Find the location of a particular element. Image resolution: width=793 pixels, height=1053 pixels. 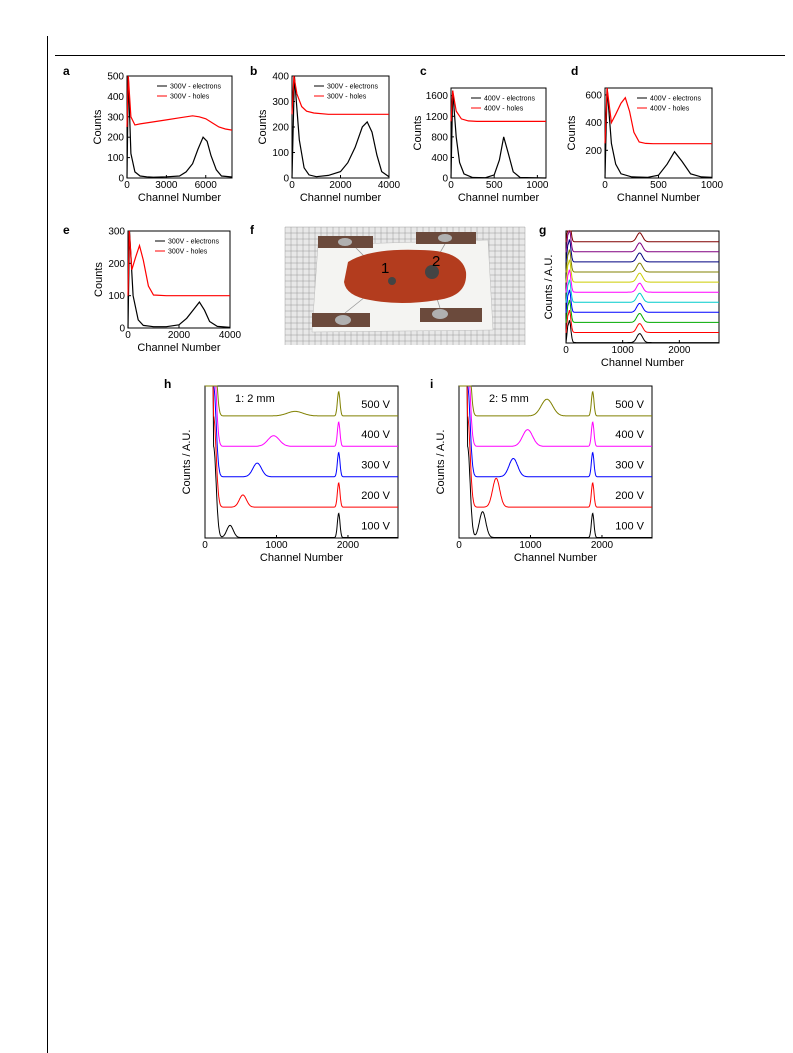

contact-label-1: 1 is located at coordinates (385, 268).